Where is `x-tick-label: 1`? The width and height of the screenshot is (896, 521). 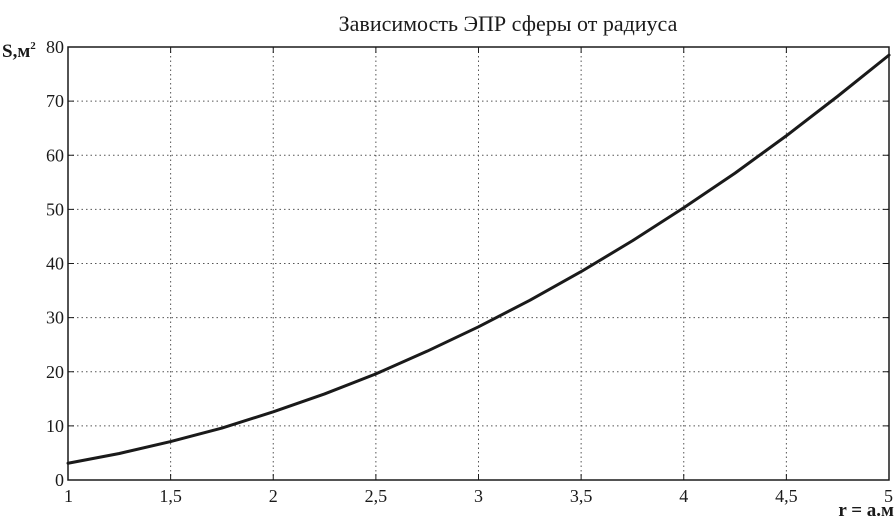
x-tick-label: 1 is located at coordinates (68, 496).